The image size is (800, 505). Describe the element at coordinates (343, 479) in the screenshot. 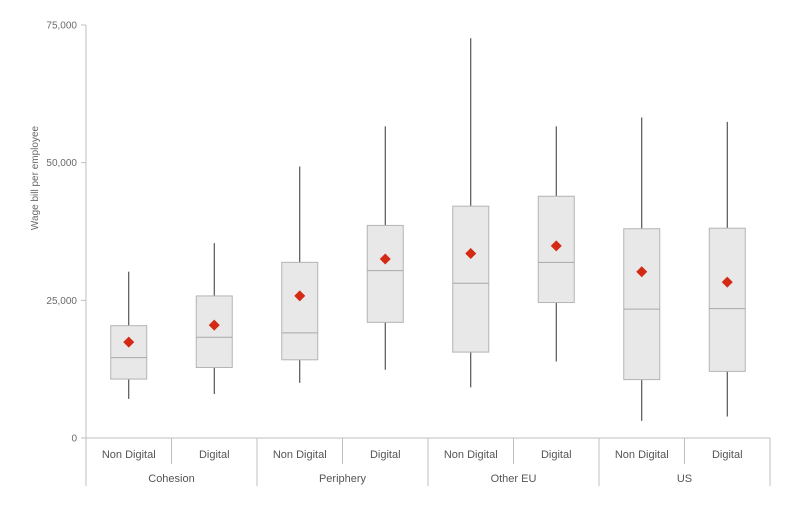

I see `group-label: Periphery` at that location.